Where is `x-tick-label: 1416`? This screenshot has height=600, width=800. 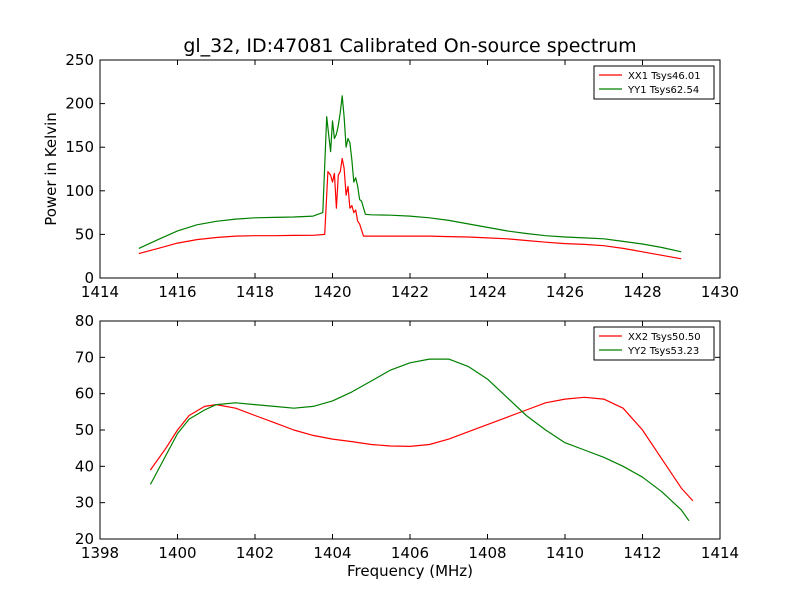
x-tick-label: 1416 is located at coordinates (177, 292).